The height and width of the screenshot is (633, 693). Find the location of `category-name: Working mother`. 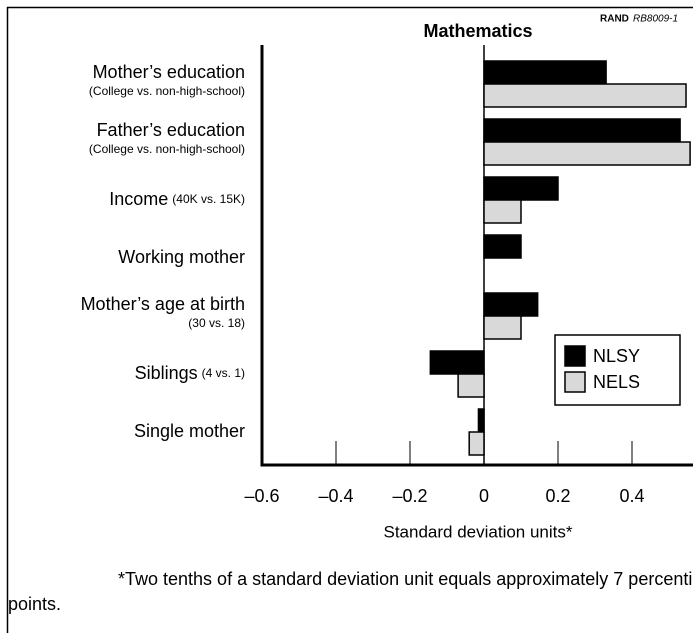

category-name: Working mother is located at coordinates (181, 257).